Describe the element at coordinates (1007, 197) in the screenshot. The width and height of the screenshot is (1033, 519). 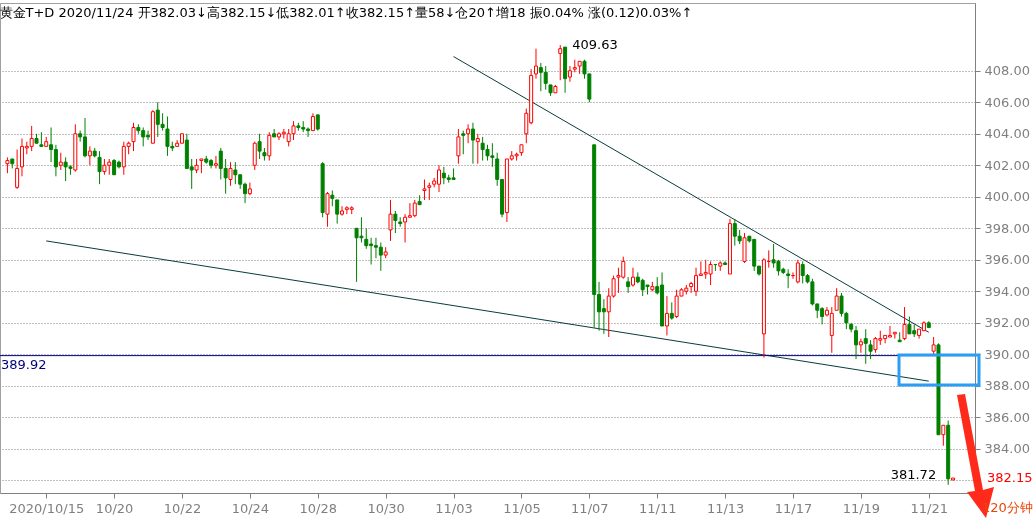
I see `y-tick-label: 400.00` at that location.